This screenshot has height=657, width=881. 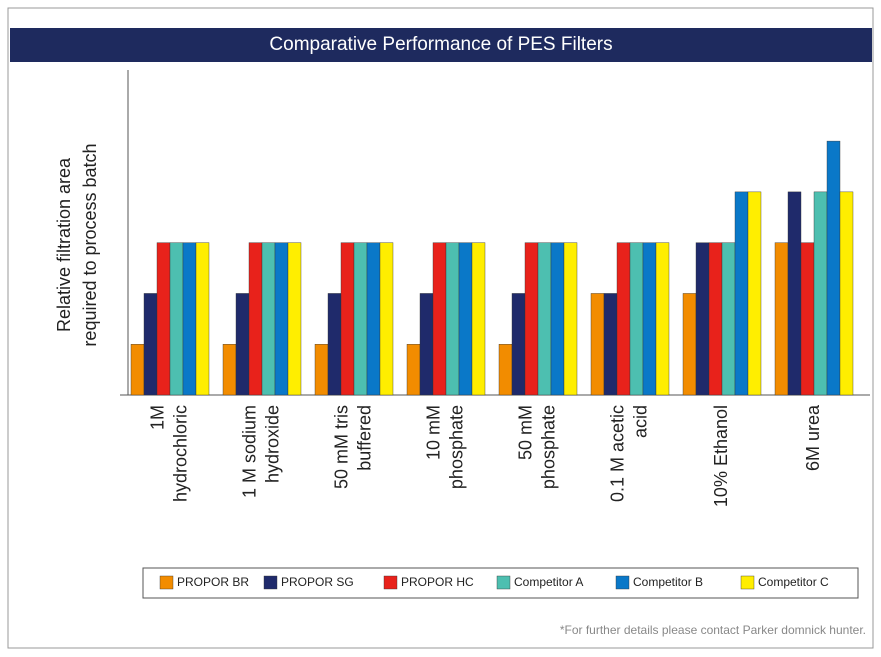 What do you see at coordinates (157, 417) in the screenshot?
I see `x-tick-label: 1M` at bounding box center [157, 417].